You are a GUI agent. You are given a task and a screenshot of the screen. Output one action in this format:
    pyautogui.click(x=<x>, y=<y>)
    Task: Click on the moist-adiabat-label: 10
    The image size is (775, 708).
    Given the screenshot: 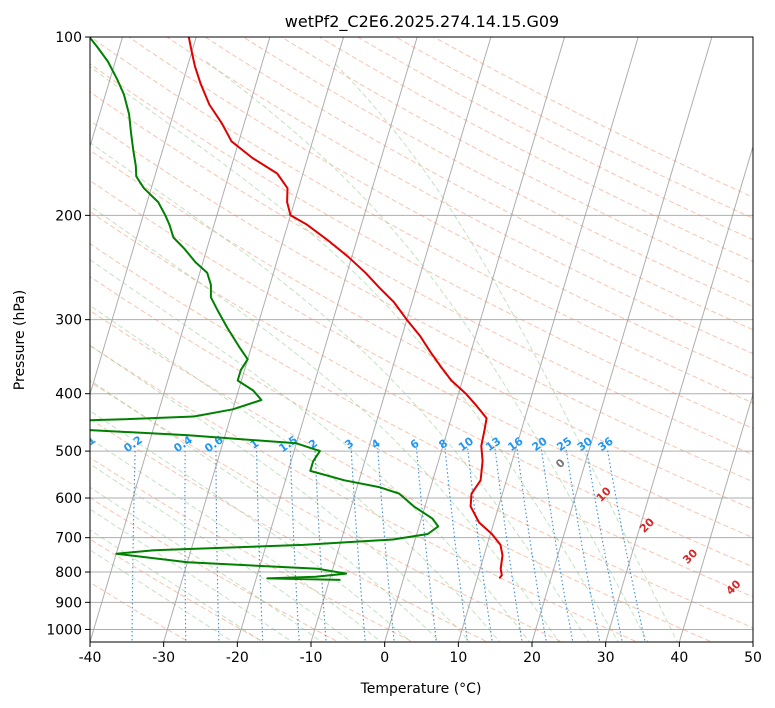 What is the action you would take?
    pyautogui.click(x=604, y=494)
    